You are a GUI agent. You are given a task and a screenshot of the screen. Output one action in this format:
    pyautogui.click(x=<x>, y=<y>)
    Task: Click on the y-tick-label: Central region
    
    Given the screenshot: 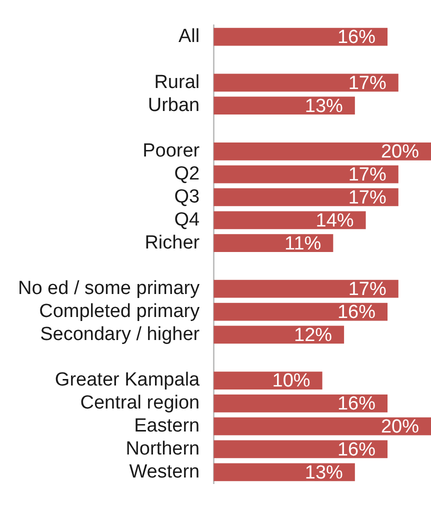 What is the action you would take?
    pyautogui.click(x=140, y=403)
    